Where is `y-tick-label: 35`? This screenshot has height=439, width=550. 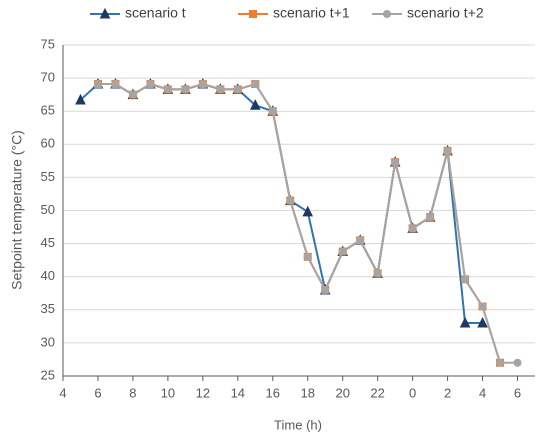
y-tick-label: 35 is located at coordinates (48, 308).